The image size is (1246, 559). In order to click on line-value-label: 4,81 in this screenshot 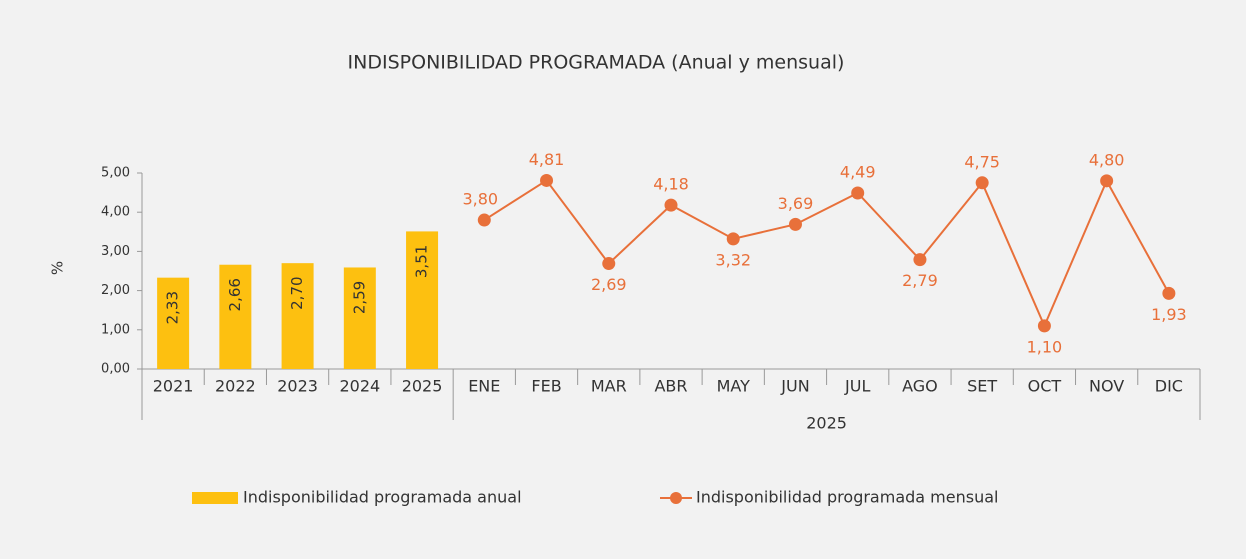, I will do `click(547, 159)`.